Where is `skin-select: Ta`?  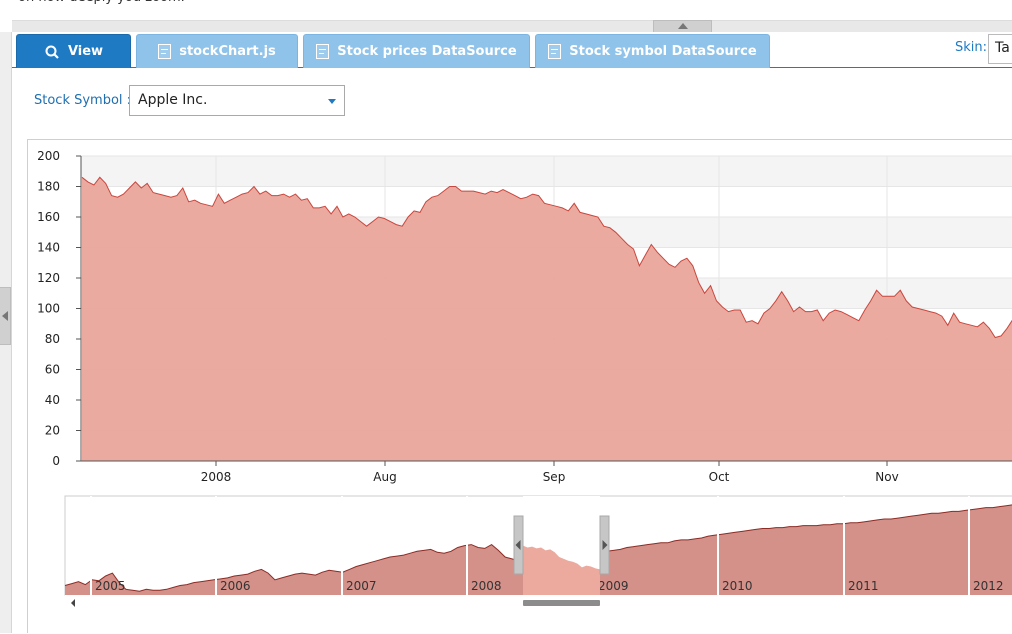 skin-select: Ta is located at coordinates (1000, 49).